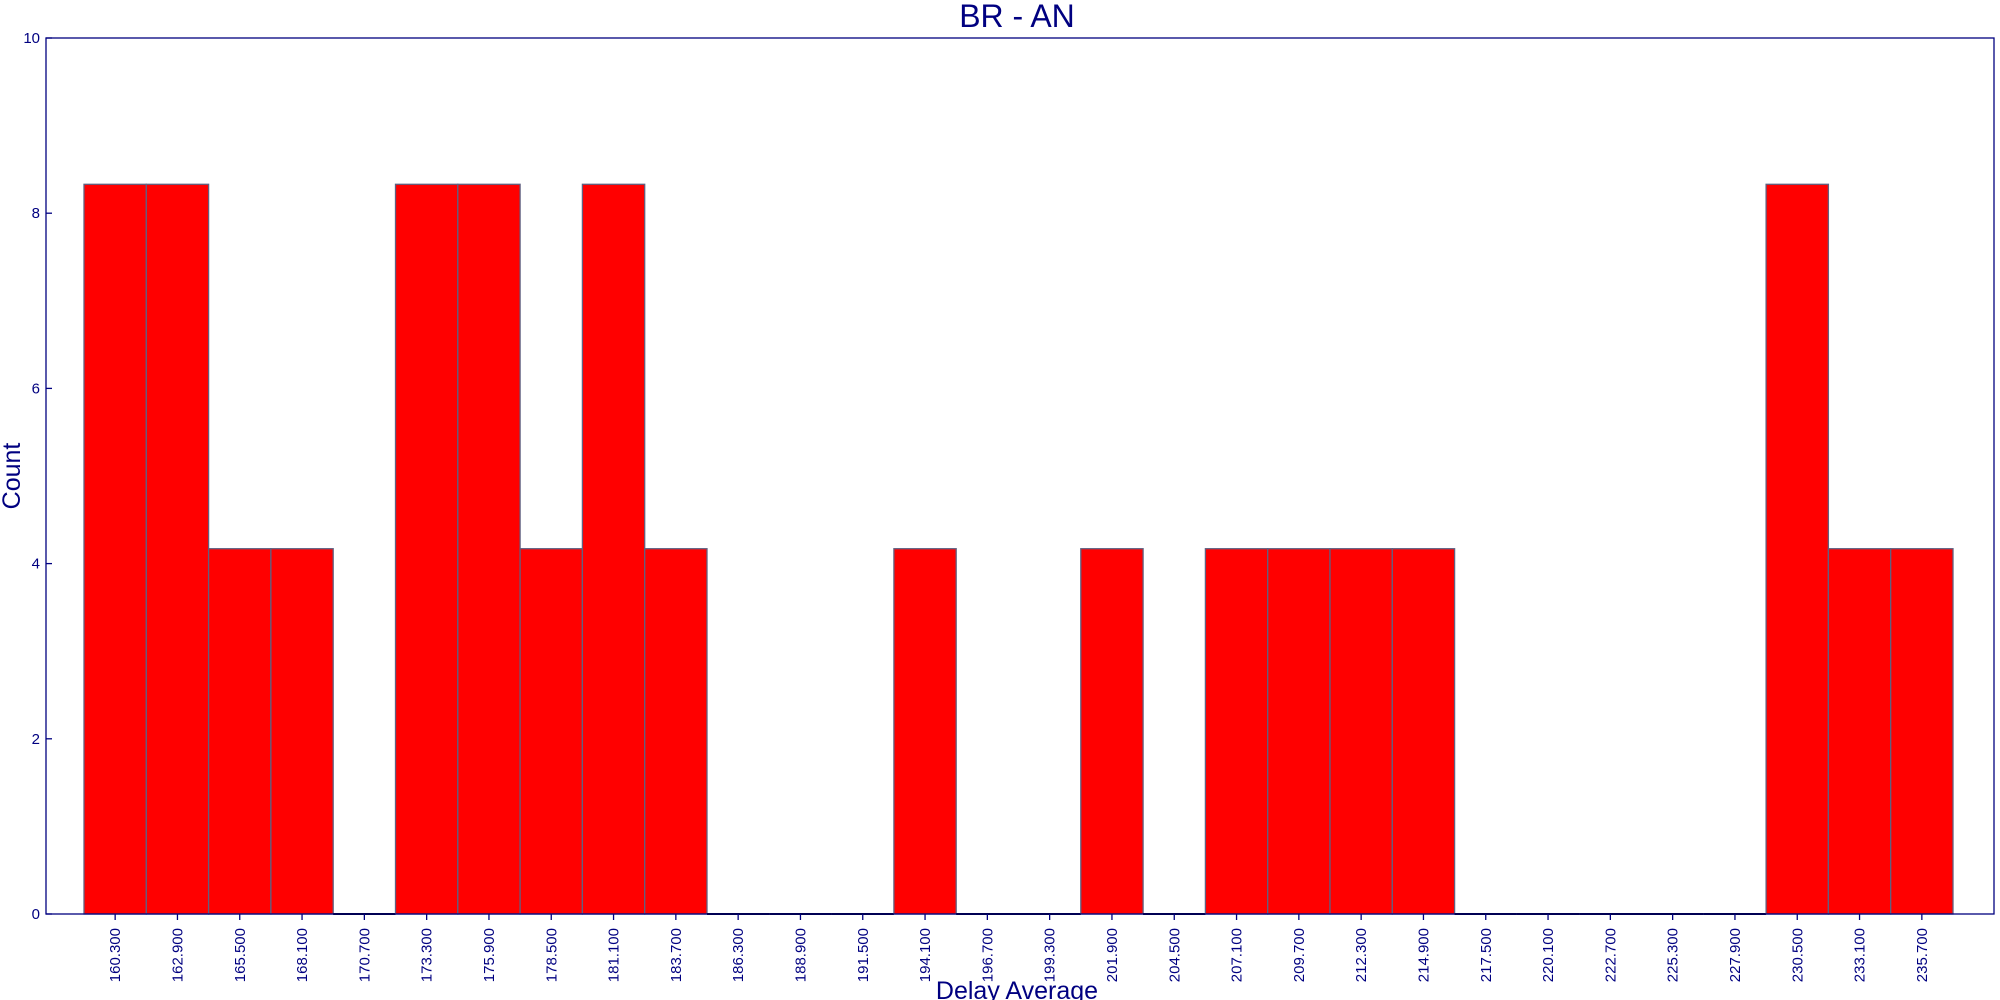 This screenshot has height=1000, width=2000. I want to click on x-tick-label: 188.900, so click(800, 955).